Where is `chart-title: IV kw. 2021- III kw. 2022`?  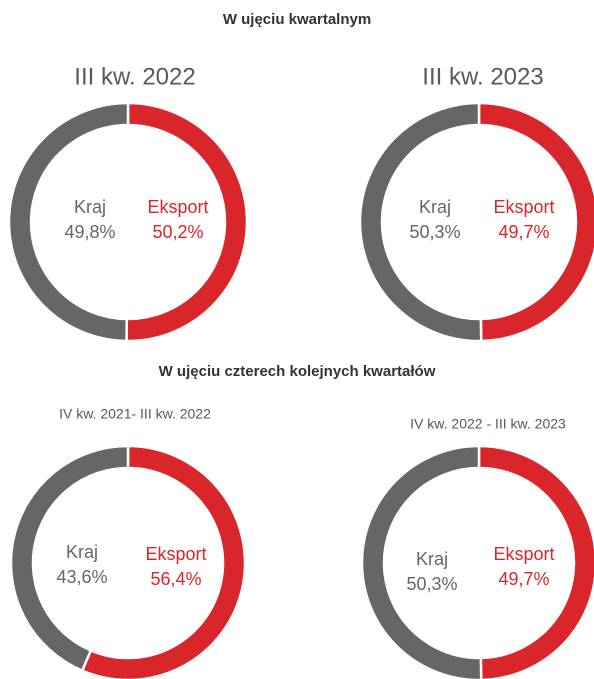
chart-title: IV kw. 2021- III kw. 2022 is located at coordinates (135, 414).